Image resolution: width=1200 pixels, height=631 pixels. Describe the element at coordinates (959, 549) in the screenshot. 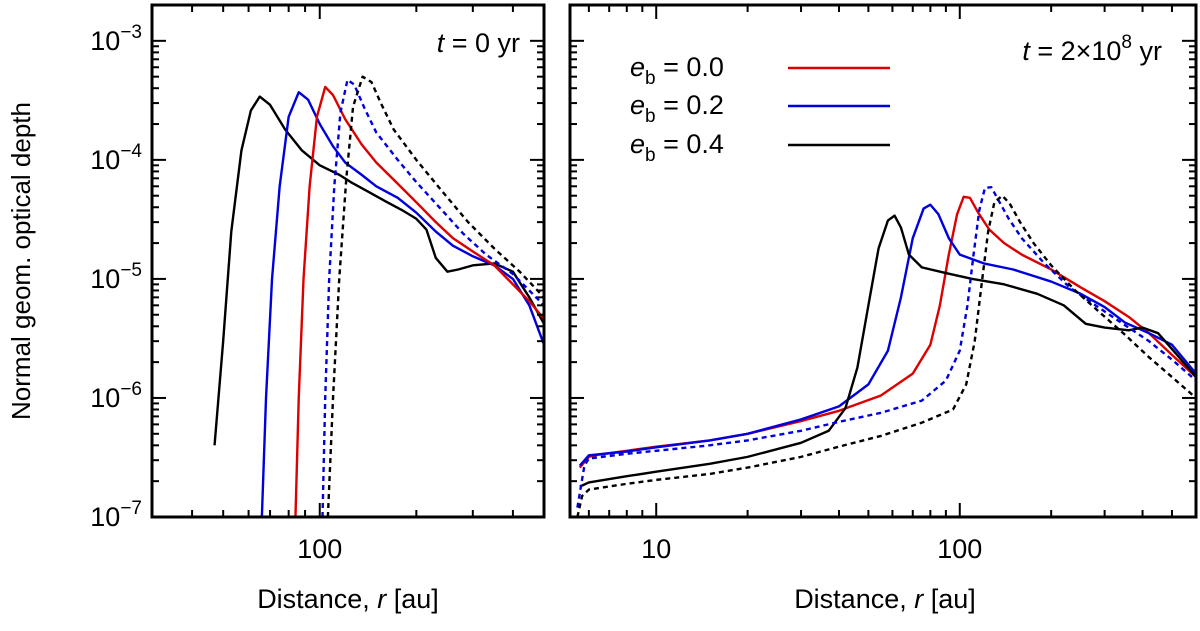

I see `x-tick-label-right: 100` at that location.